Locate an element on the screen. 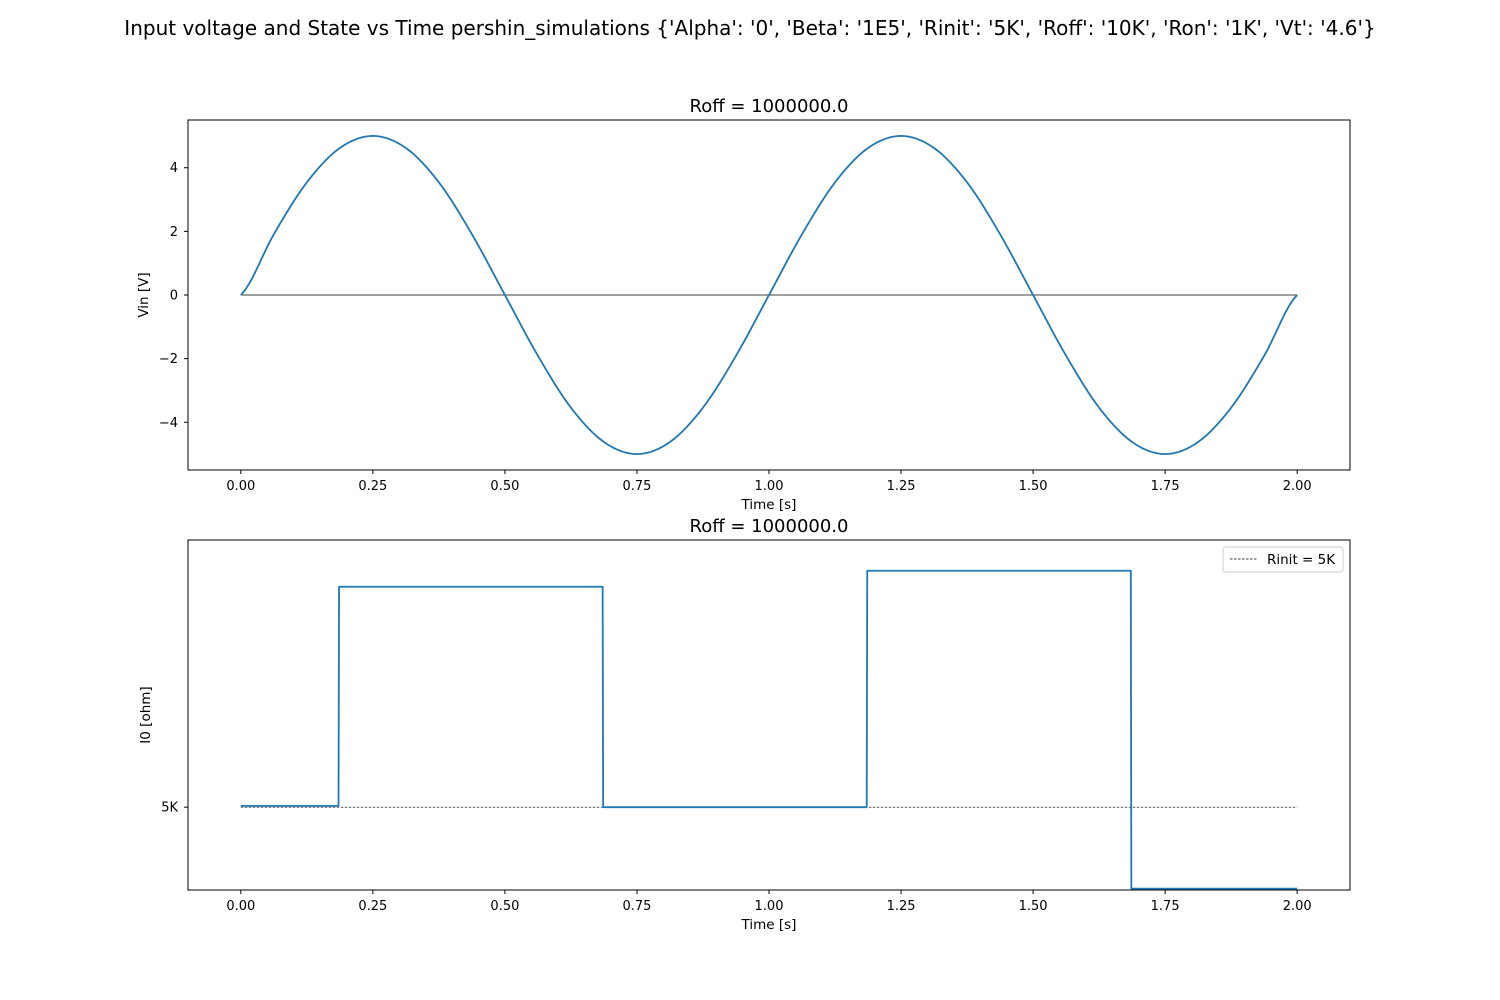 This screenshot has height=1000, width=1500. top-subplot-ylabel: Vin [V] is located at coordinates (144, 294).